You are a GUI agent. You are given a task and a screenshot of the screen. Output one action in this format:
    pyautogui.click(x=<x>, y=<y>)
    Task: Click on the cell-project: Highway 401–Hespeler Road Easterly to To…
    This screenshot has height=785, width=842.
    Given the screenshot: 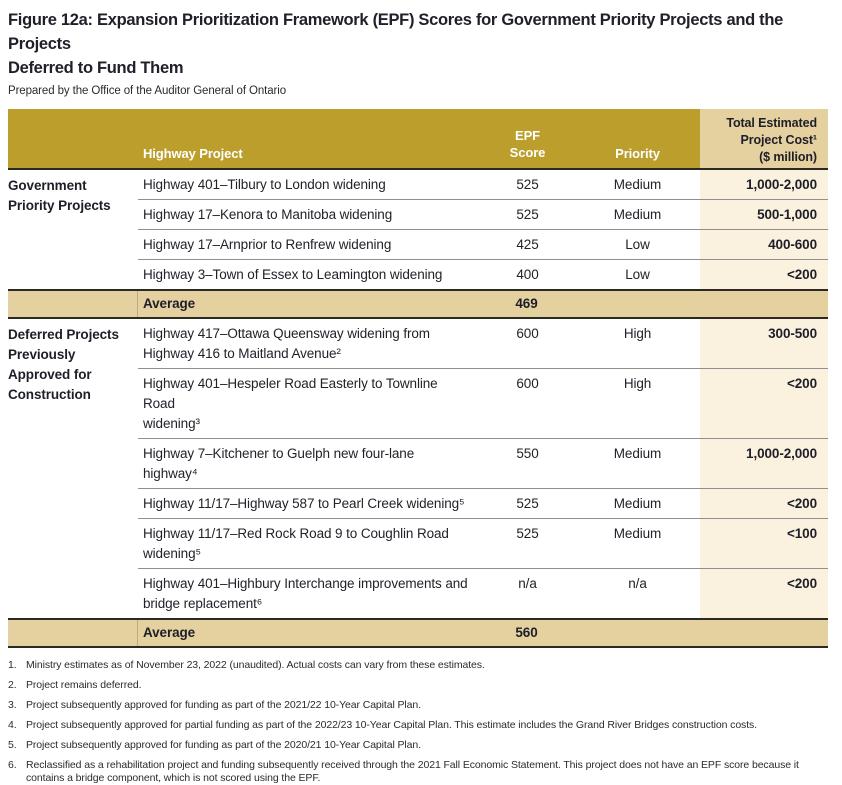 What is the action you would take?
    pyautogui.click(x=290, y=403)
    